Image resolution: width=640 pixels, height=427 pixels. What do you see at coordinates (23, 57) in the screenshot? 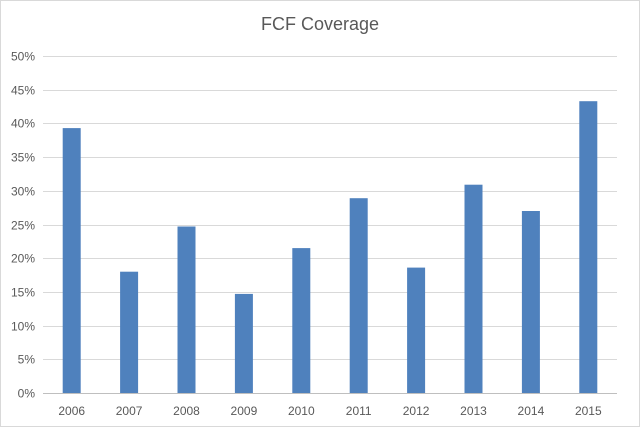
I see `y-tick-label: 50%` at bounding box center [23, 57].